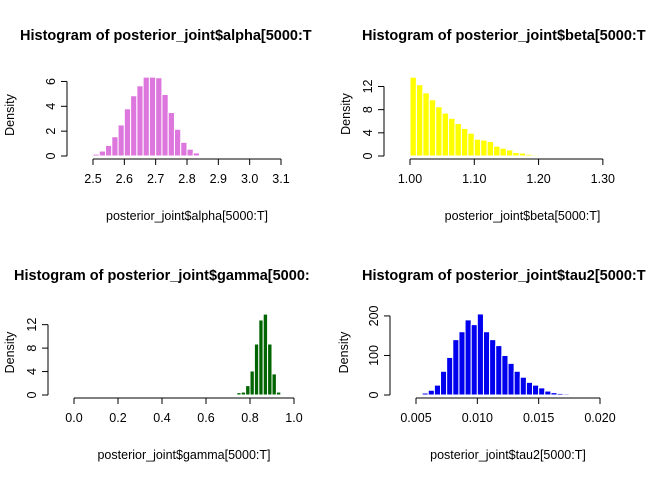 This screenshot has height=485, width=672. I want to click on x-tick-label: 1.0, so click(293, 418).